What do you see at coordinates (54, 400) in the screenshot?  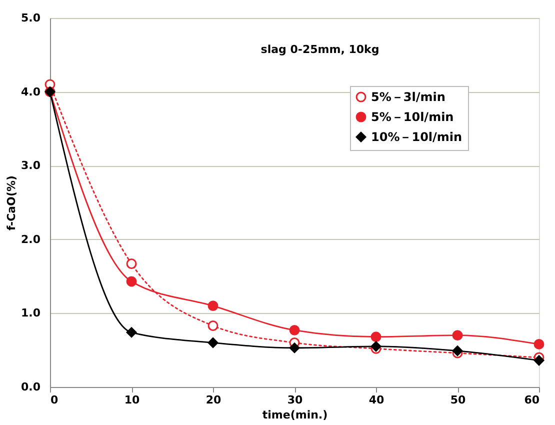 I see `x-tick-label: 0` at bounding box center [54, 400].